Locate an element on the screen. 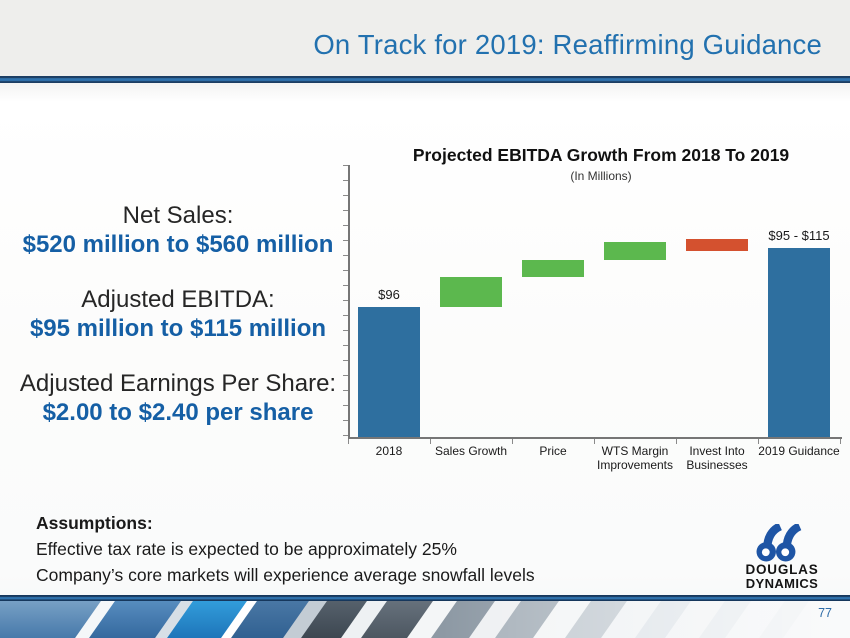 The image size is (850, 638). bar-invest-into-businesses is located at coordinates (717, 244).